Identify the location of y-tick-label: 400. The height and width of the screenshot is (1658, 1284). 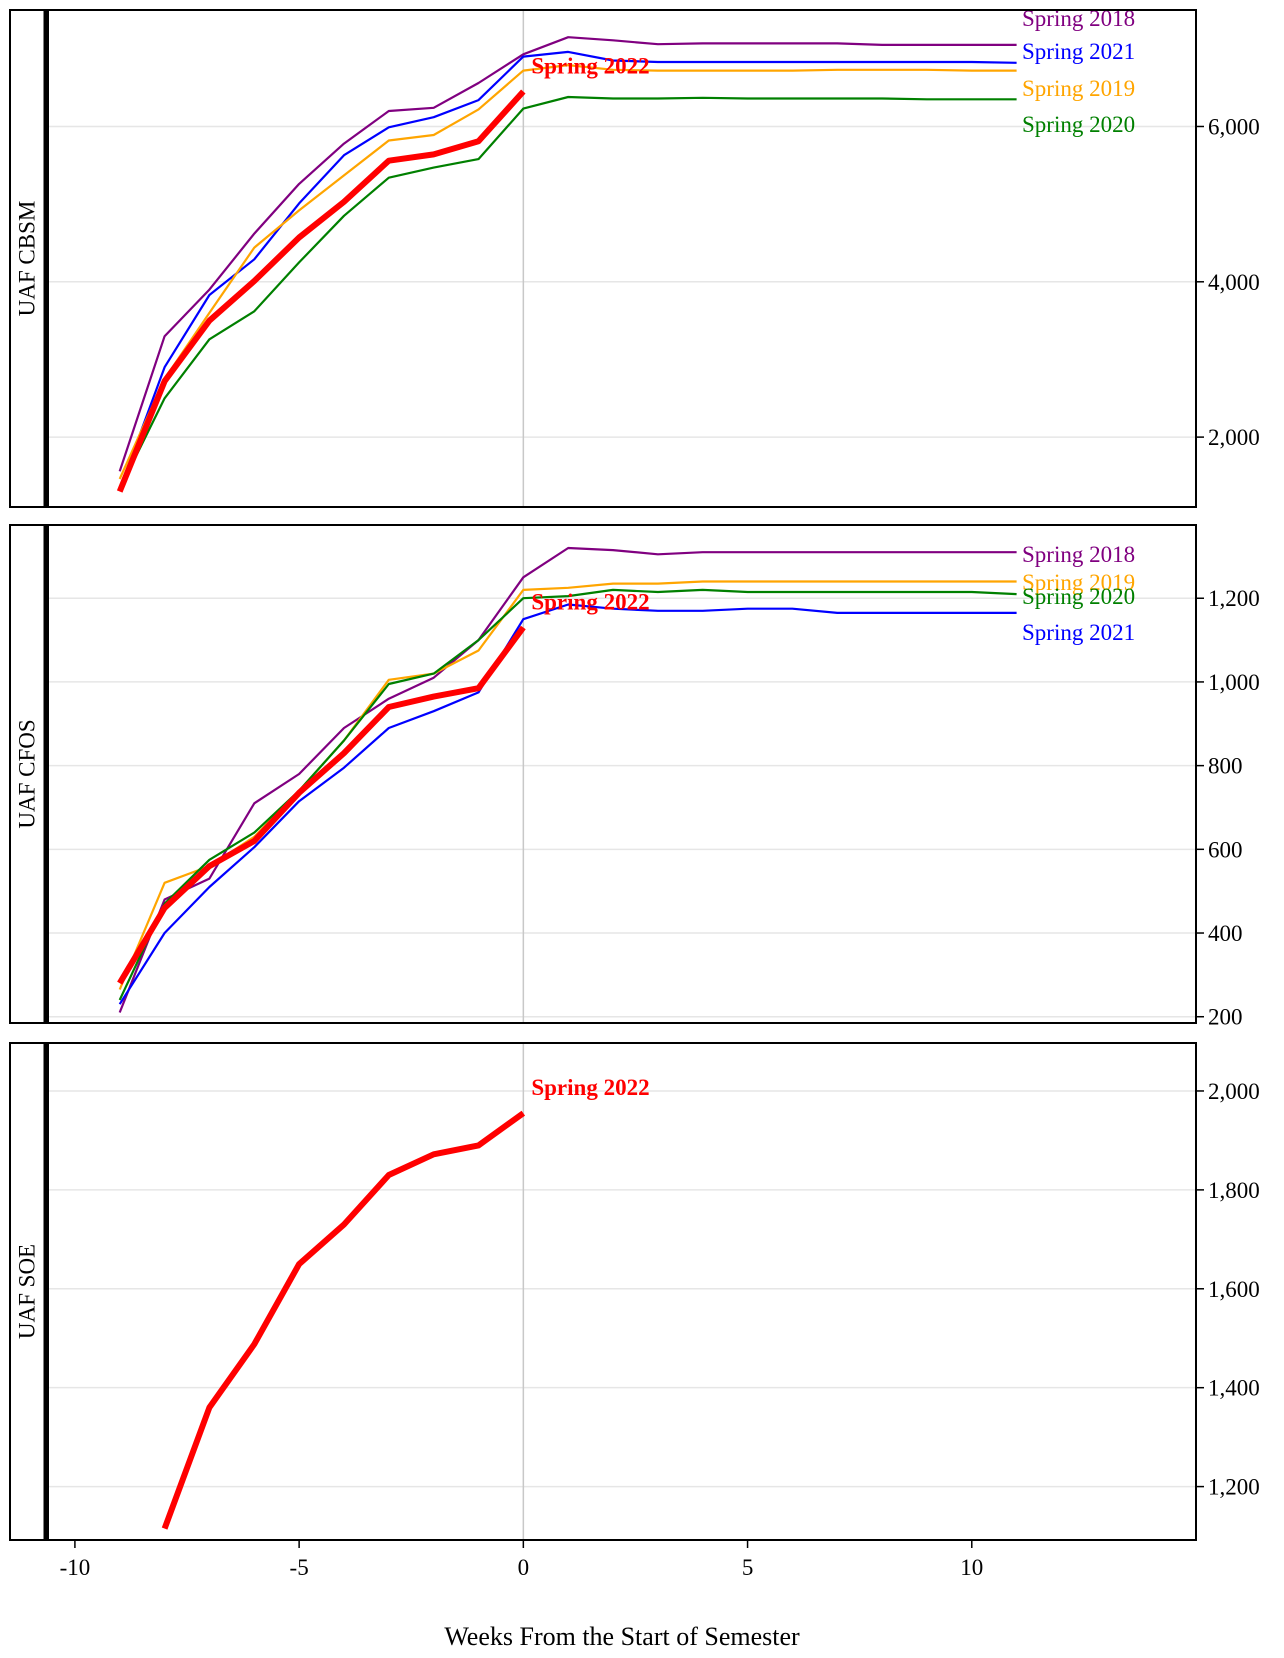
(1225, 933).